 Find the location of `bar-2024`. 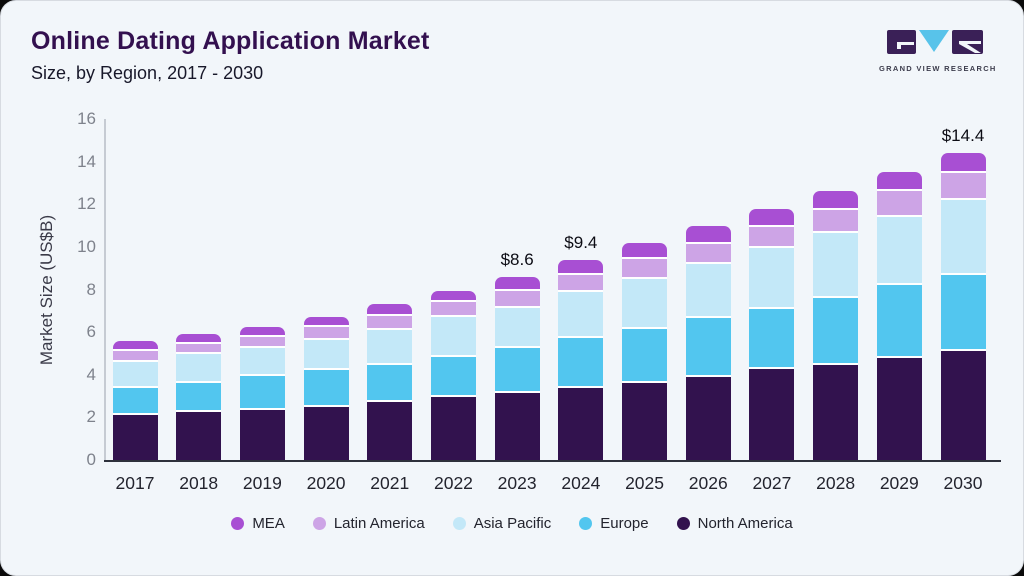

bar-2024 is located at coordinates (581, 359).